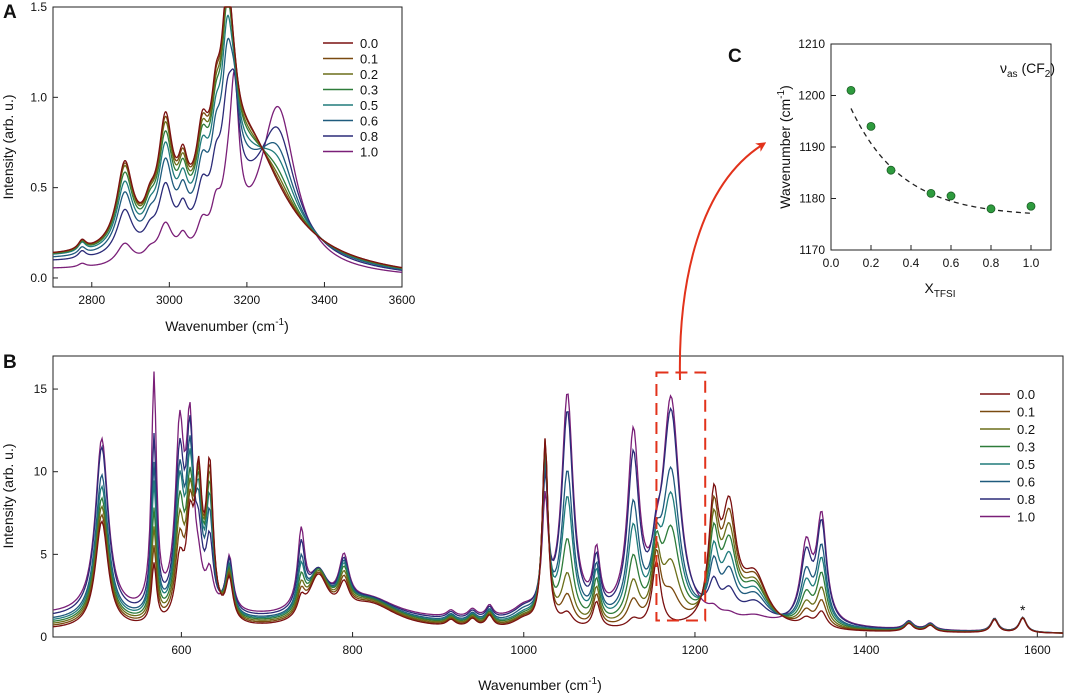 The width and height of the screenshot is (1065, 693). Describe the element at coordinates (1037, 650) in the screenshot. I see `chart-b-xtick-label: 1600` at that location.